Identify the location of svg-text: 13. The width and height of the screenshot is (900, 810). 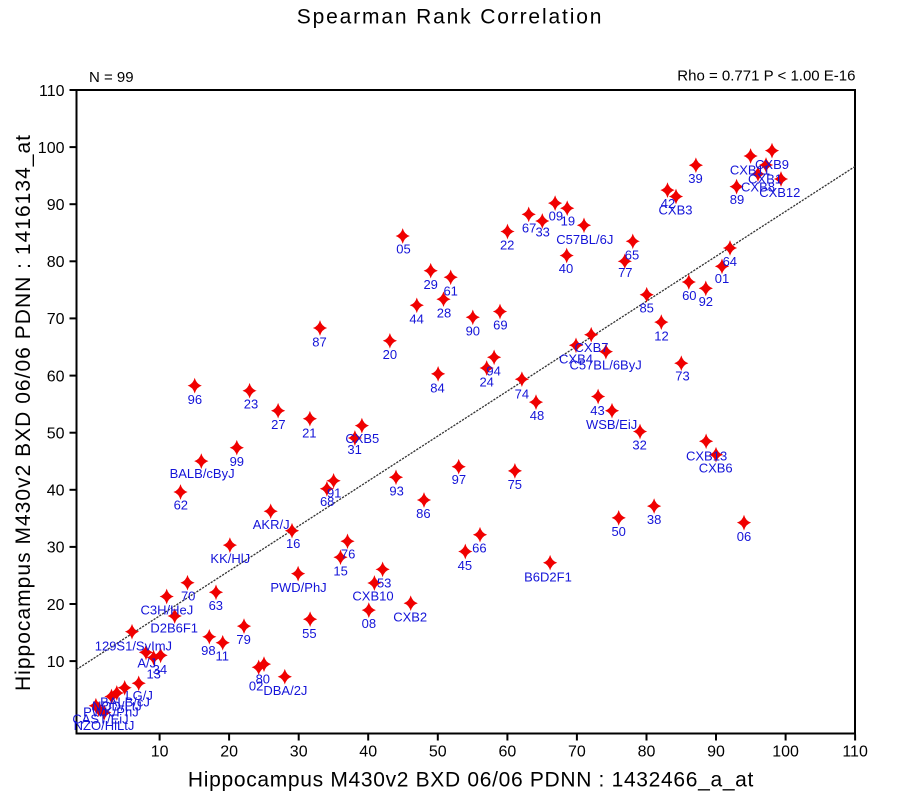
(153, 673).